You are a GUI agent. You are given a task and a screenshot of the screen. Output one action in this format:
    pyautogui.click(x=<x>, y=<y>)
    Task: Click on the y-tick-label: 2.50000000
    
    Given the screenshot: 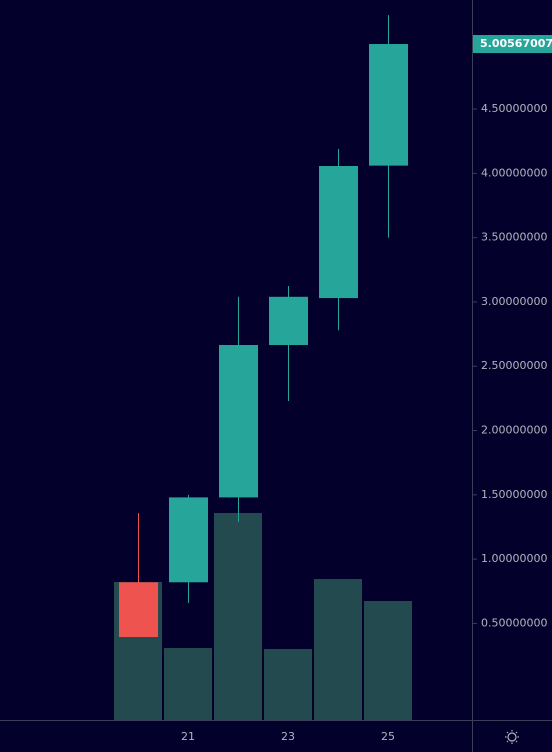 What is the action you would take?
    pyautogui.click(x=514, y=365)
    